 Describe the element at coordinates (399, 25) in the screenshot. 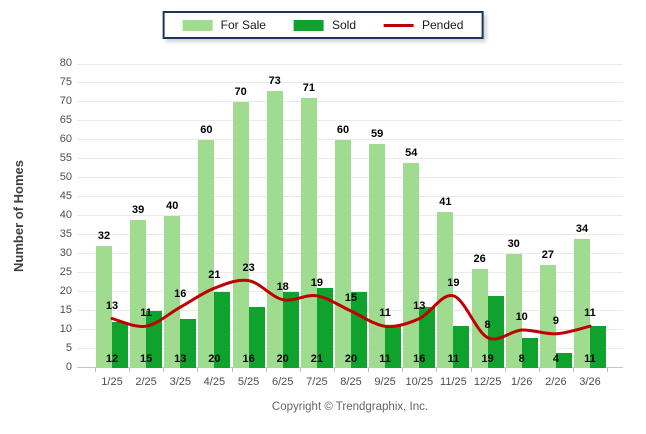

I see `pended-line-swatch` at that location.